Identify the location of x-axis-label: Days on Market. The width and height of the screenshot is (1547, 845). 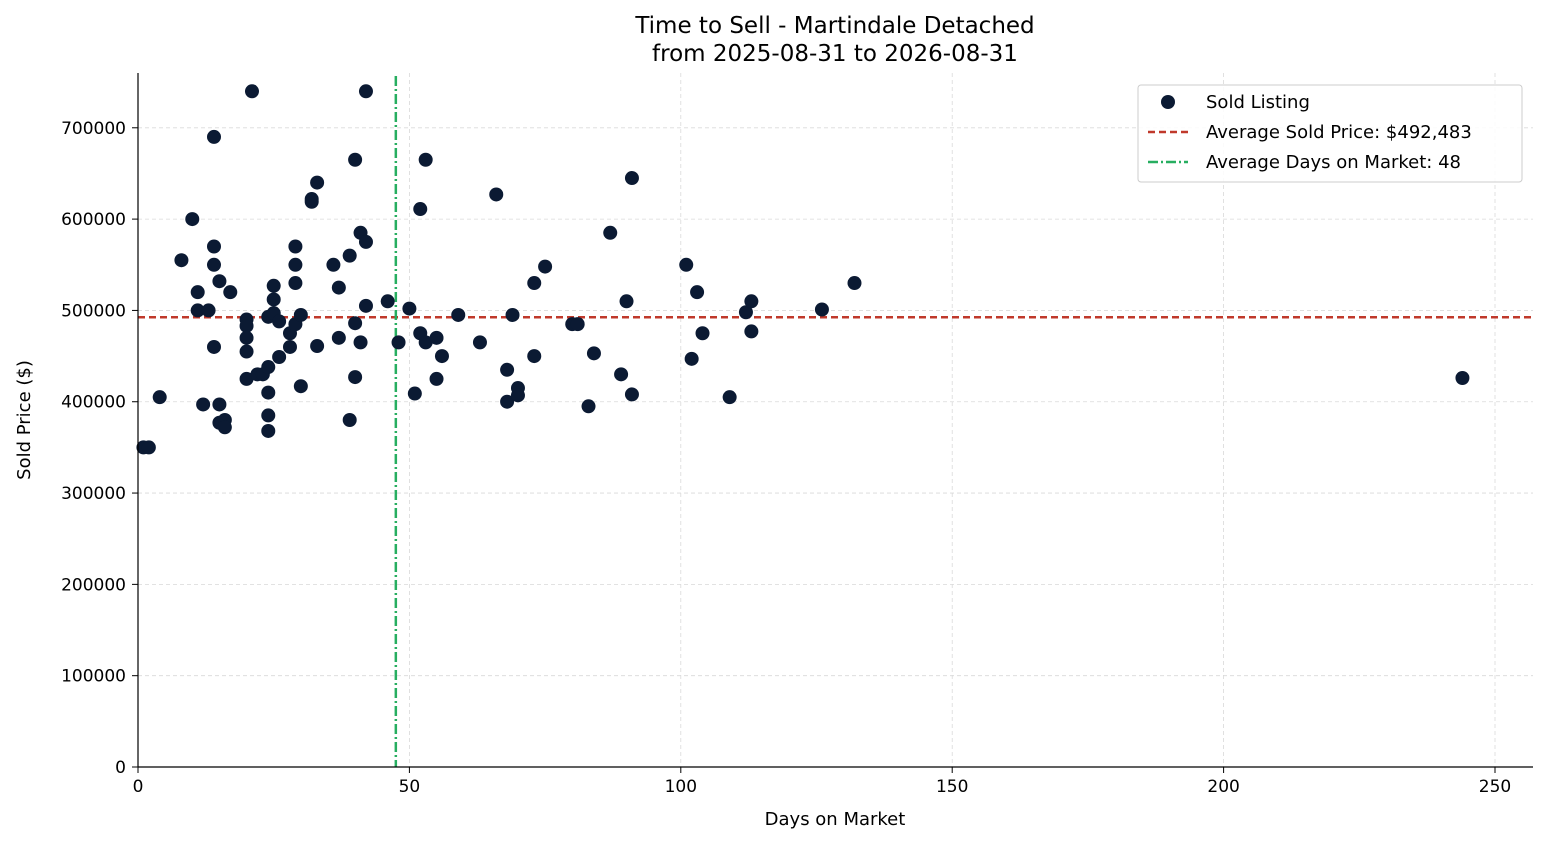
(835, 819).